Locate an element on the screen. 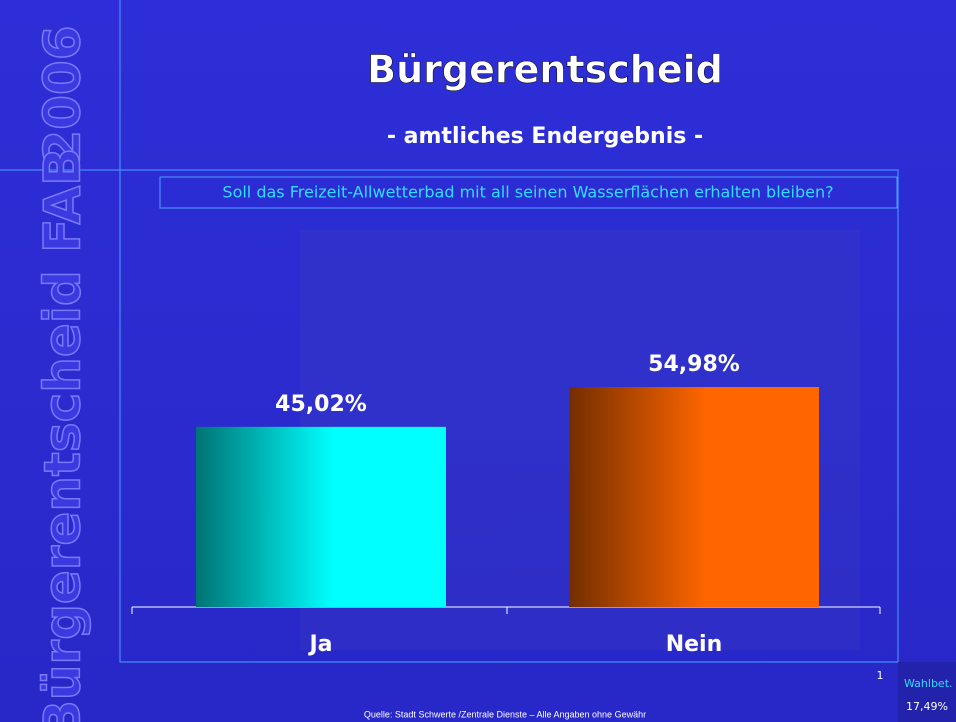  value-label: 45,02% is located at coordinates (321, 404).